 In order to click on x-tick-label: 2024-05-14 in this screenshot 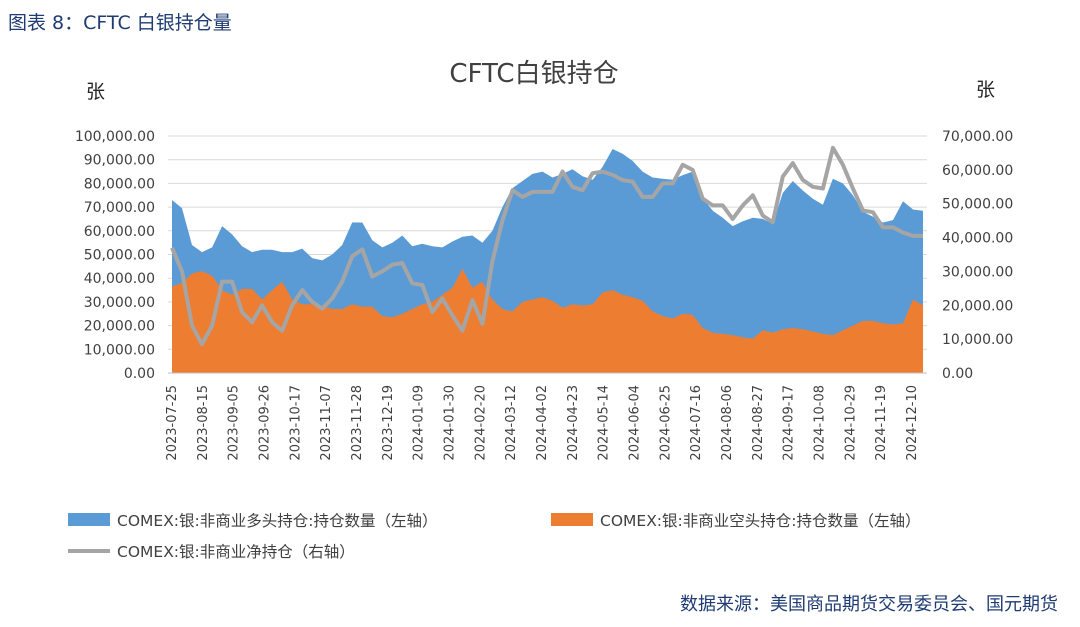, I will do `click(604, 423)`.